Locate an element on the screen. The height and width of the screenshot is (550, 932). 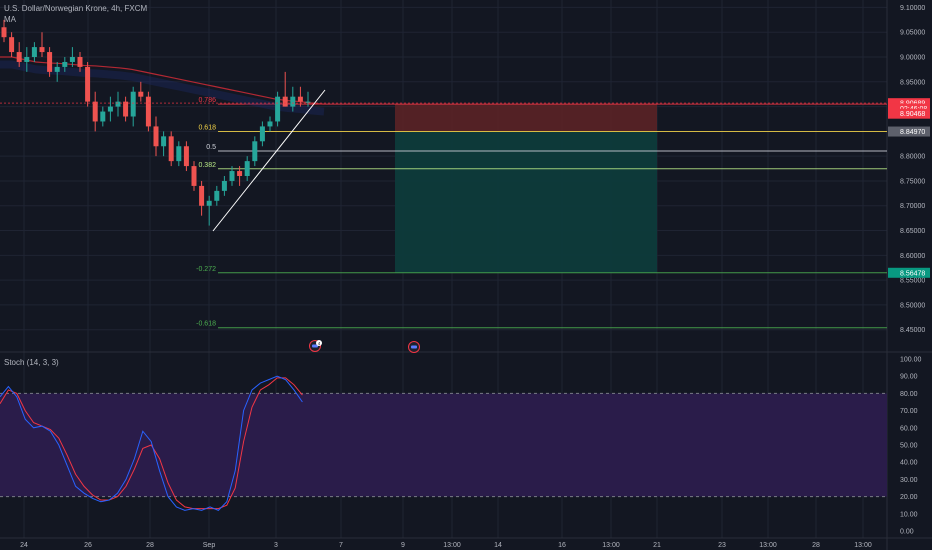
time-axis-label: 23 is located at coordinates (722, 545).